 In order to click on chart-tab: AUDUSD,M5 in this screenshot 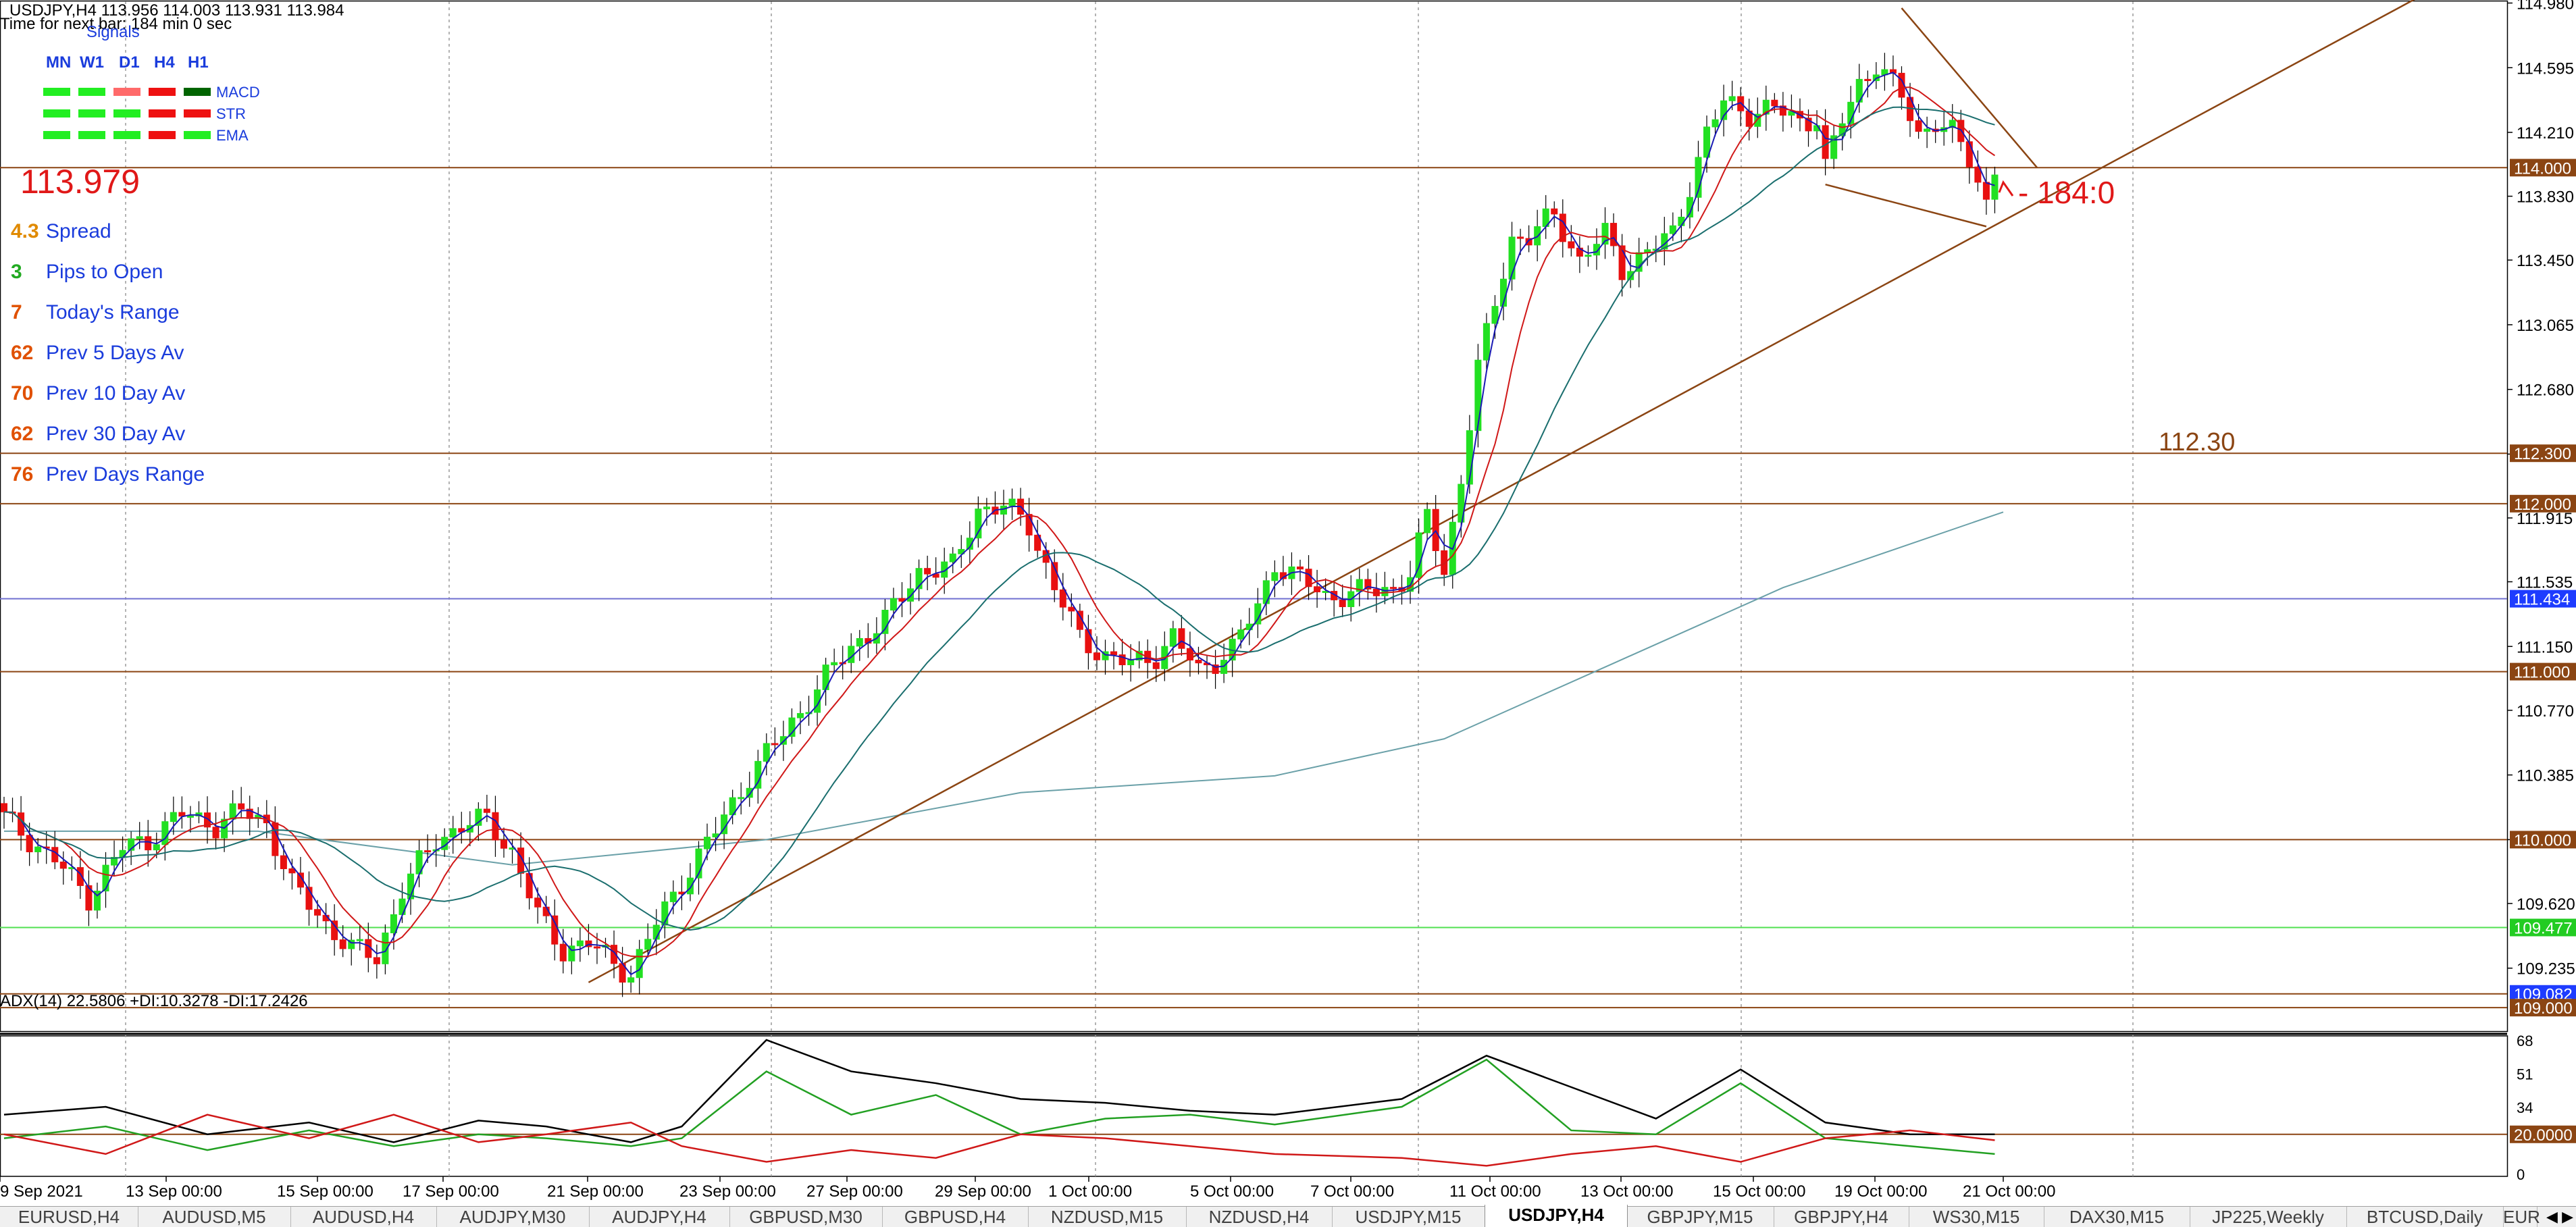, I will do `click(215, 1217)`.